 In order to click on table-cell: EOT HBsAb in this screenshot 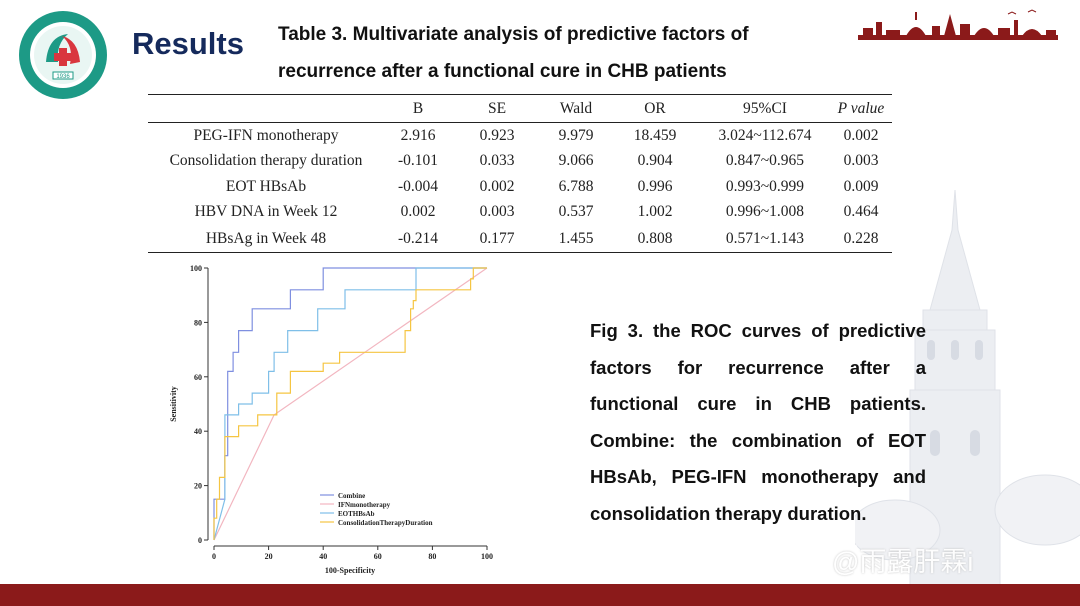, I will do `click(266, 186)`.